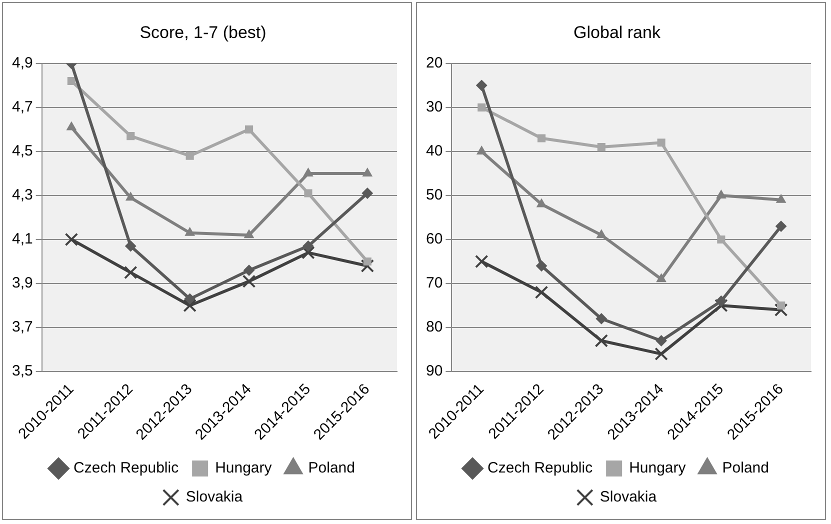 The height and width of the screenshot is (524, 831). What do you see at coordinates (617, 32) in the screenshot?
I see `chart-title: Global rank` at bounding box center [617, 32].